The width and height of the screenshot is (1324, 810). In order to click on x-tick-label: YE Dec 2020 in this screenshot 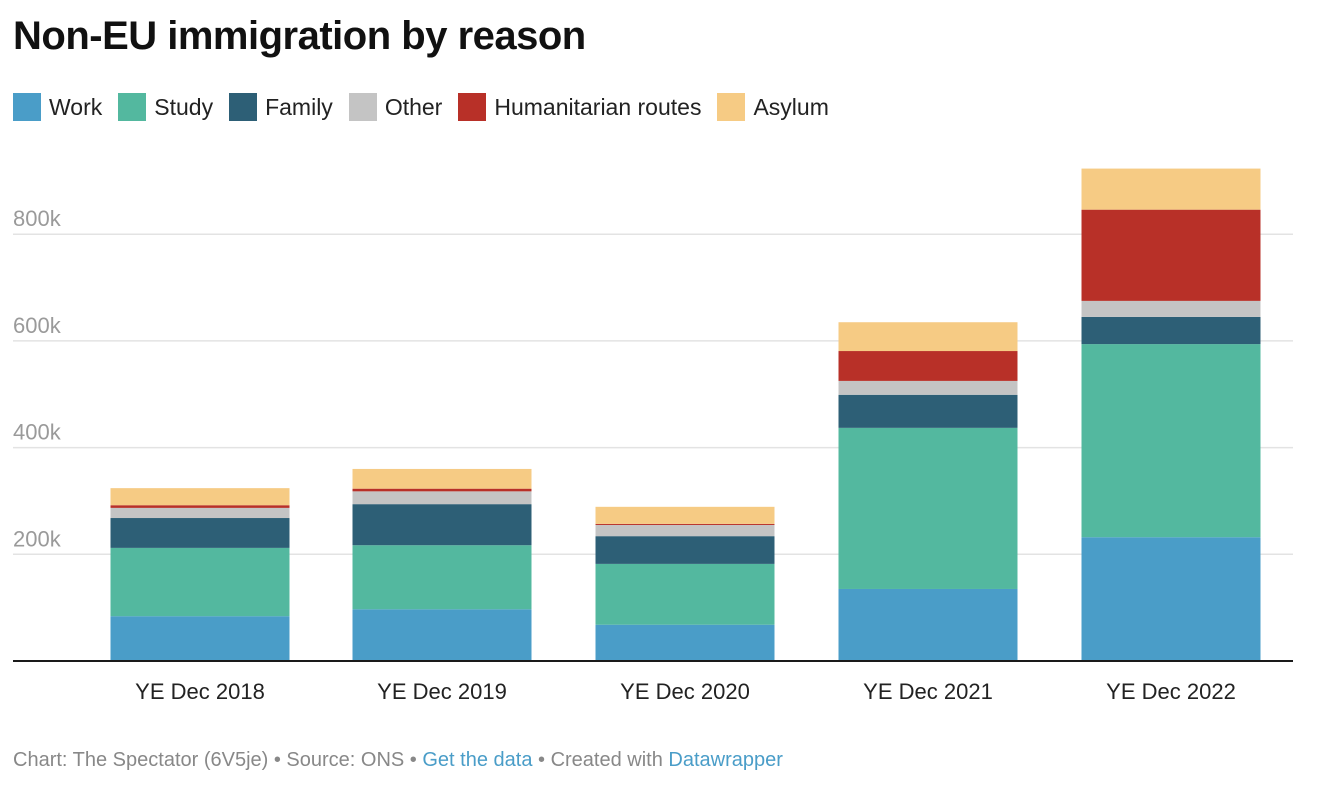, I will do `click(685, 691)`.